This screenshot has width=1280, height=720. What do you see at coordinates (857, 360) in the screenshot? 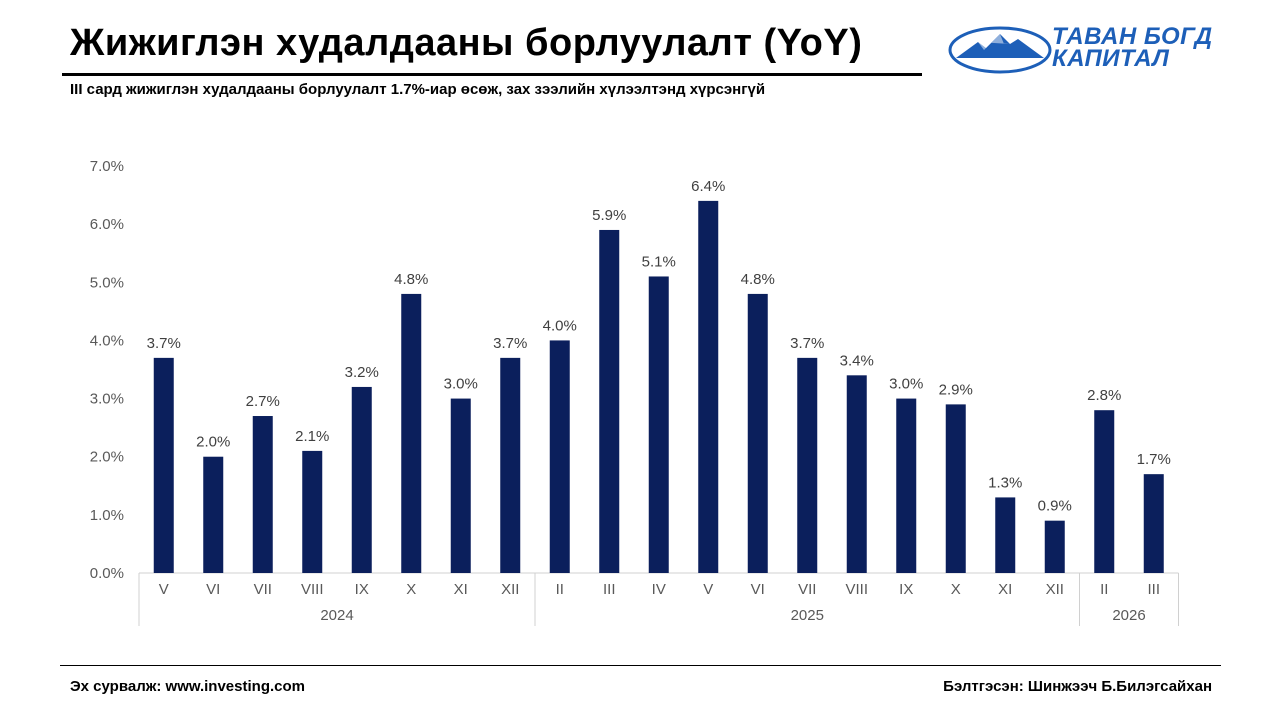
I see `value-label: 3.4%` at bounding box center [857, 360].